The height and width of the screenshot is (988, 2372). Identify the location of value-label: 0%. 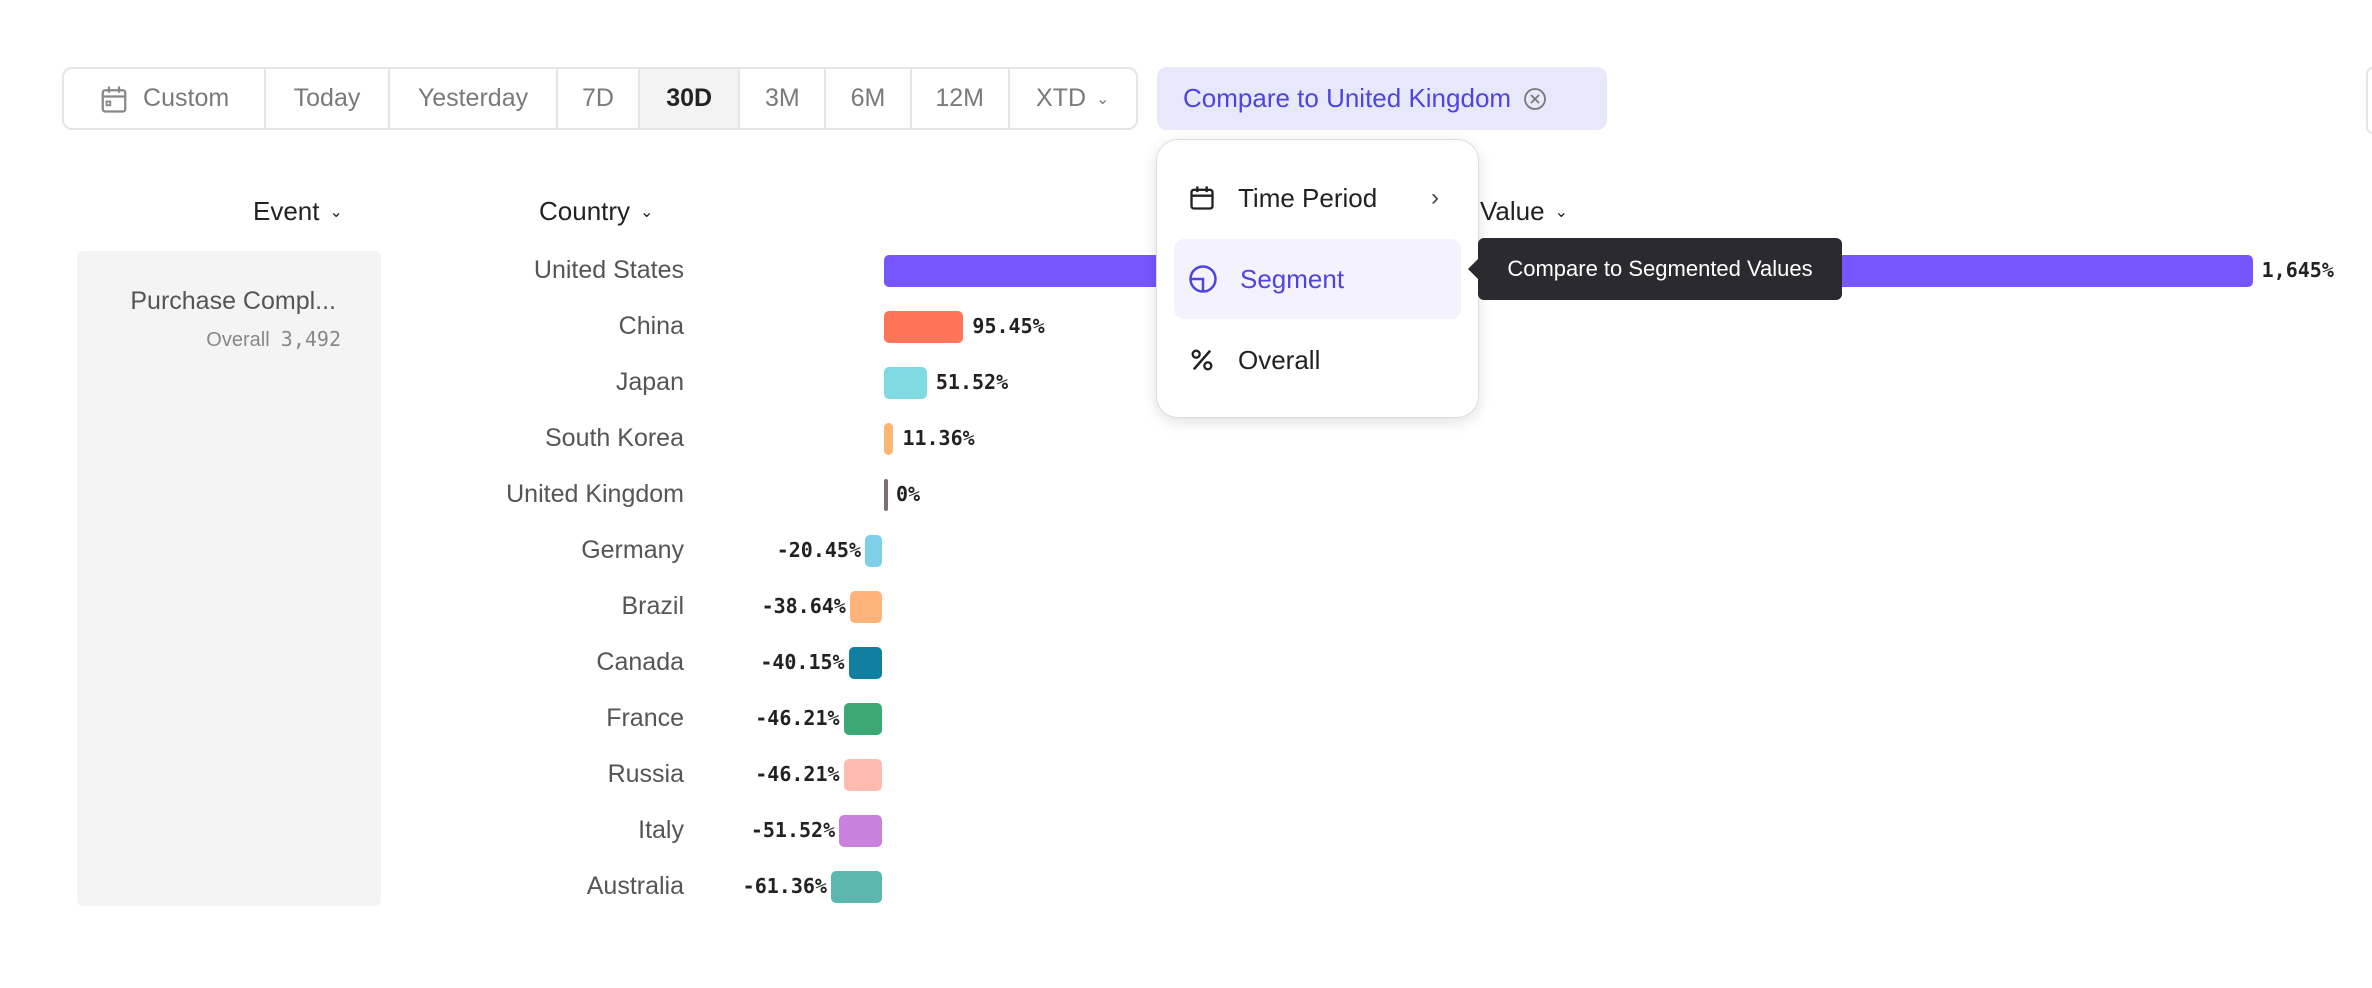
(908, 494).